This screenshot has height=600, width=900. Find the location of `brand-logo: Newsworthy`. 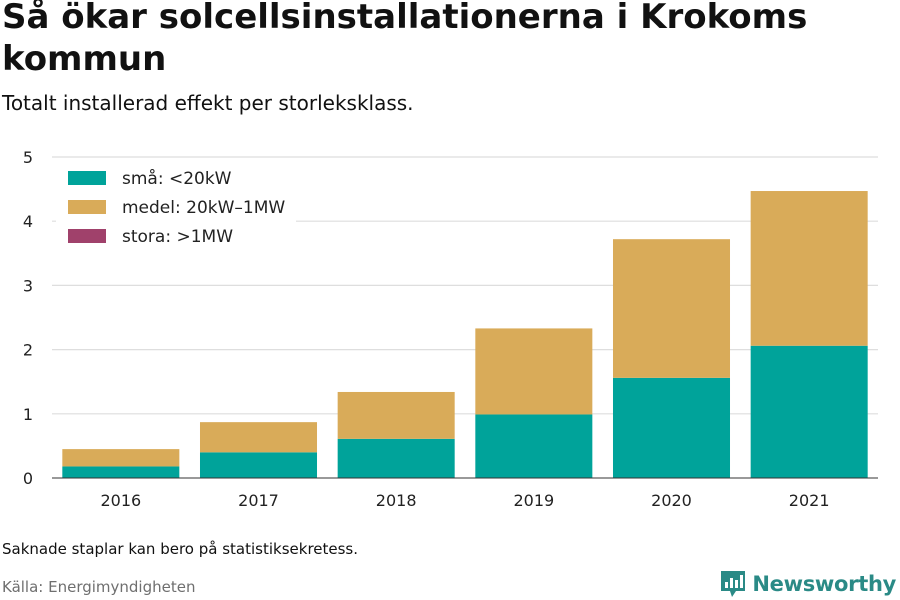

brand-logo: Newsworthy is located at coordinates (808, 584).